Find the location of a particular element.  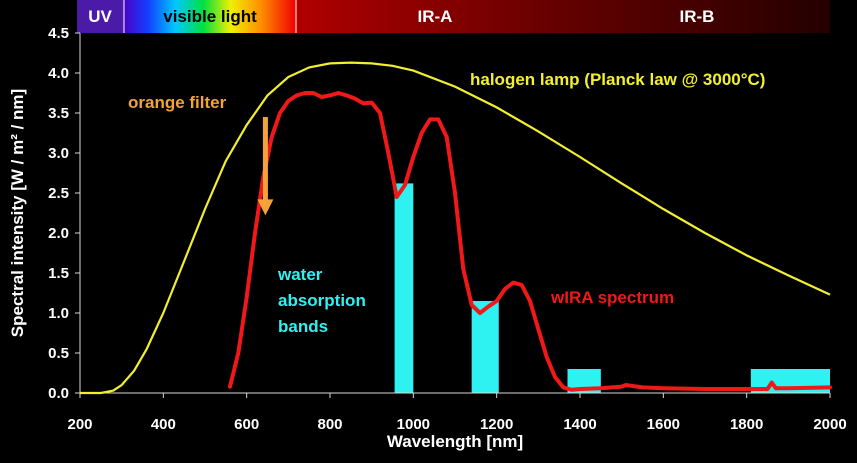

band-label-ir-a: IR-A is located at coordinates (435, 16).